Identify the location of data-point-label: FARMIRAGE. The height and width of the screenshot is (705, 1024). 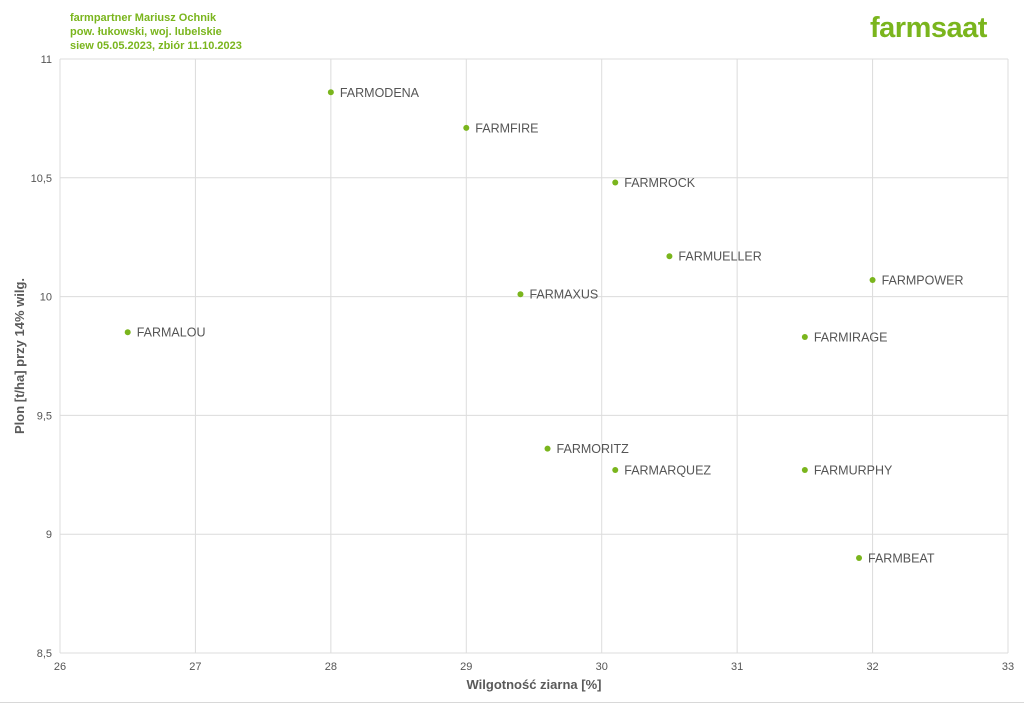
(851, 337).